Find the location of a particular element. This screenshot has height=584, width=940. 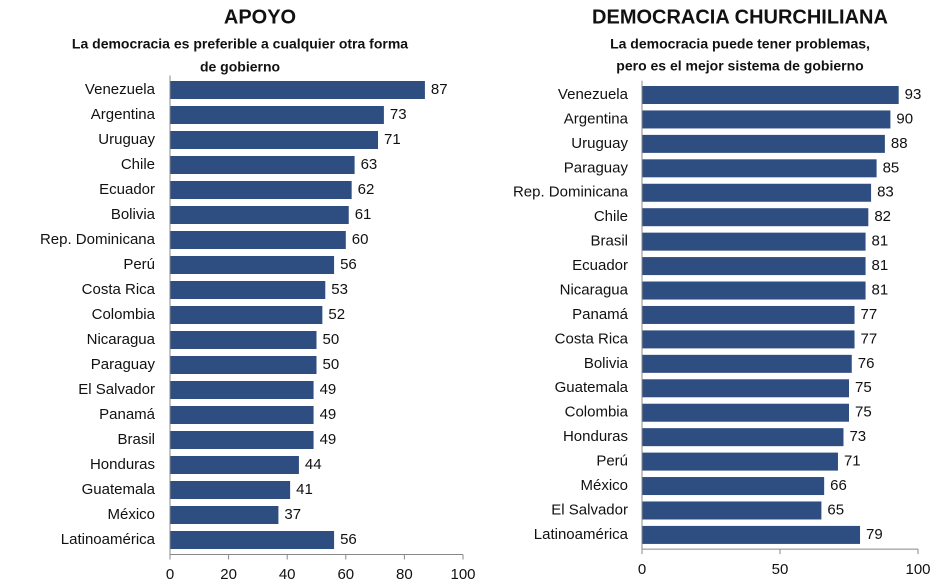

value-label: 82 is located at coordinates (882, 216).